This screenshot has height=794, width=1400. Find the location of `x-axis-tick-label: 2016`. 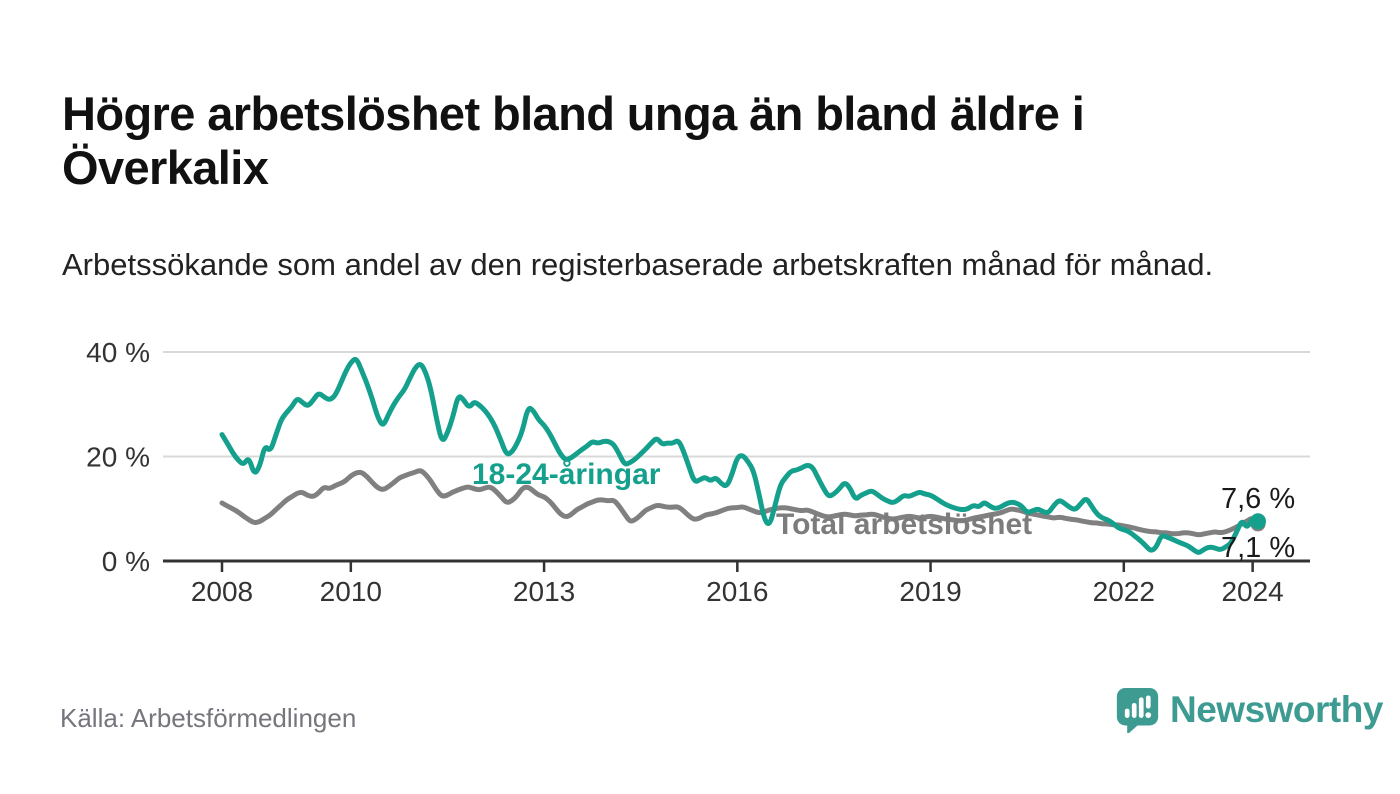

x-axis-tick-label: 2016 is located at coordinates (737, 591).